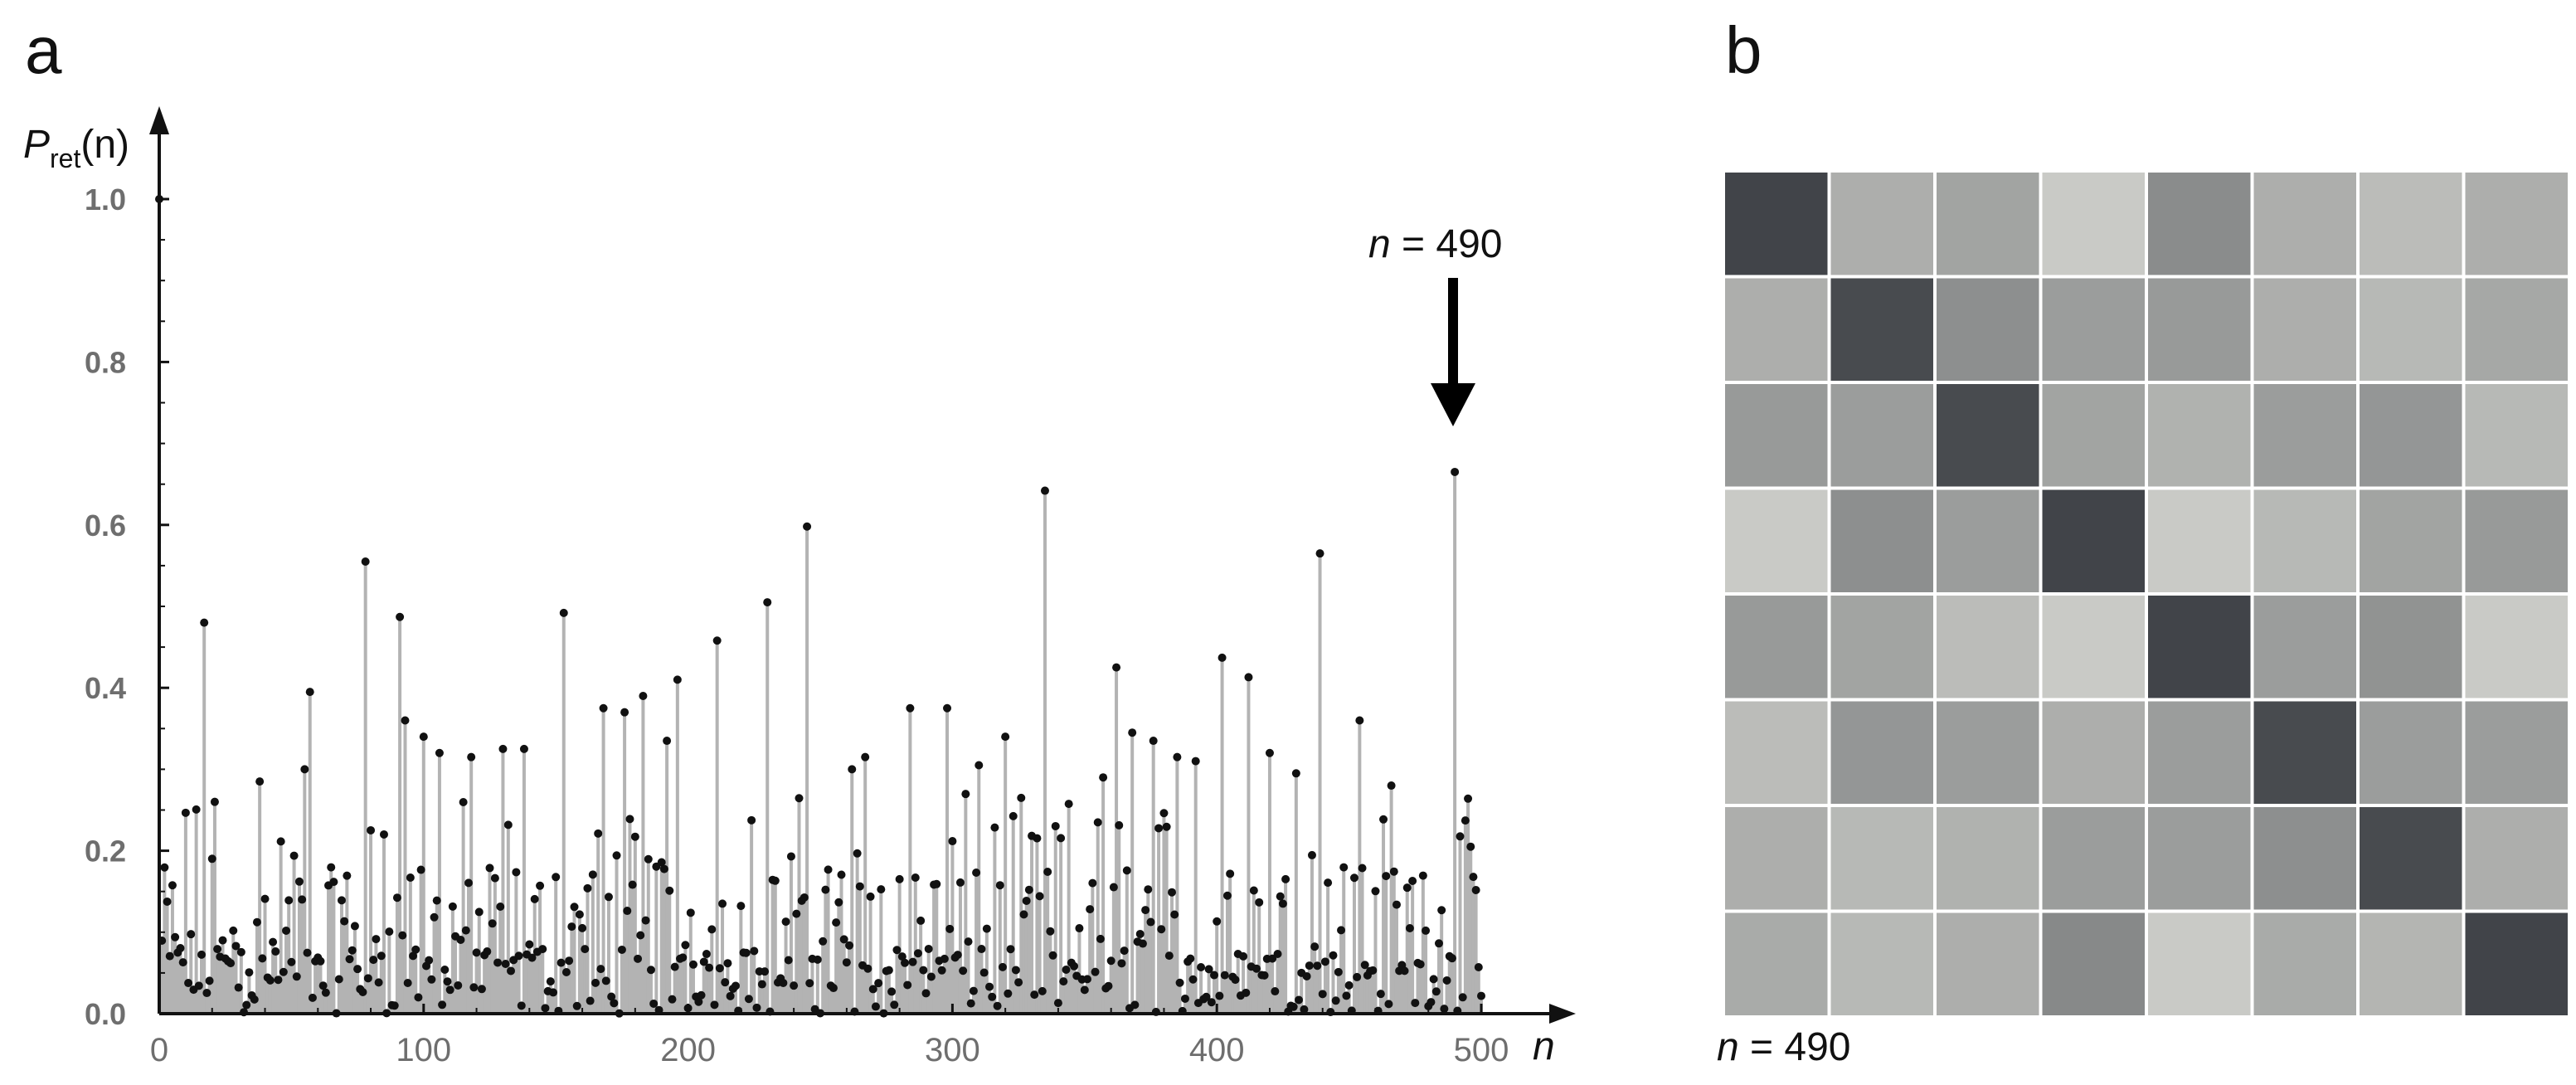 The image size is (2576, 1085). Describe the element at coordinates (65, 158) in the screenshot. I see `y-axis-label-sub: ret` at that location.